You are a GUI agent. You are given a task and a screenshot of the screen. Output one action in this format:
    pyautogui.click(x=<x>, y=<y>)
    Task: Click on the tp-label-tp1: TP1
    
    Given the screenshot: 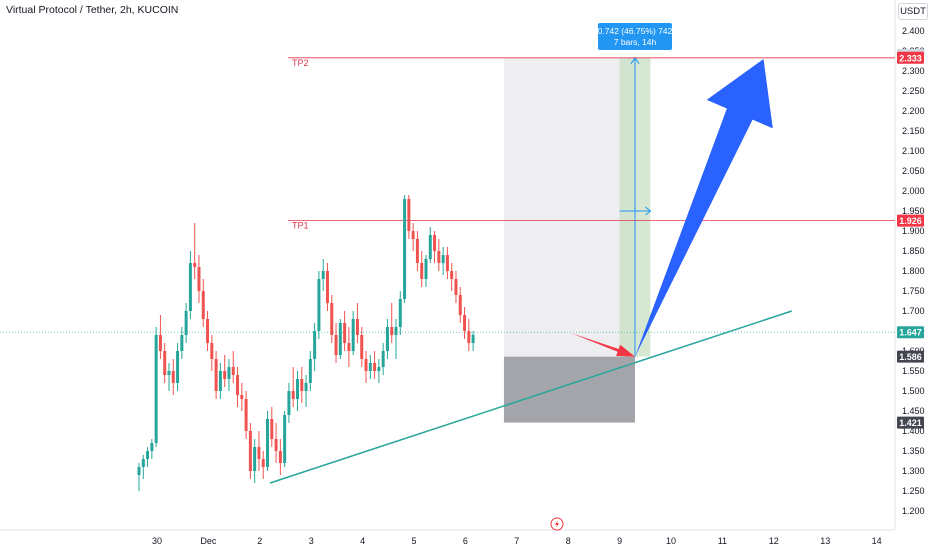 What is the action you would take?
    pyautogui.click(x=300, y=226)
    